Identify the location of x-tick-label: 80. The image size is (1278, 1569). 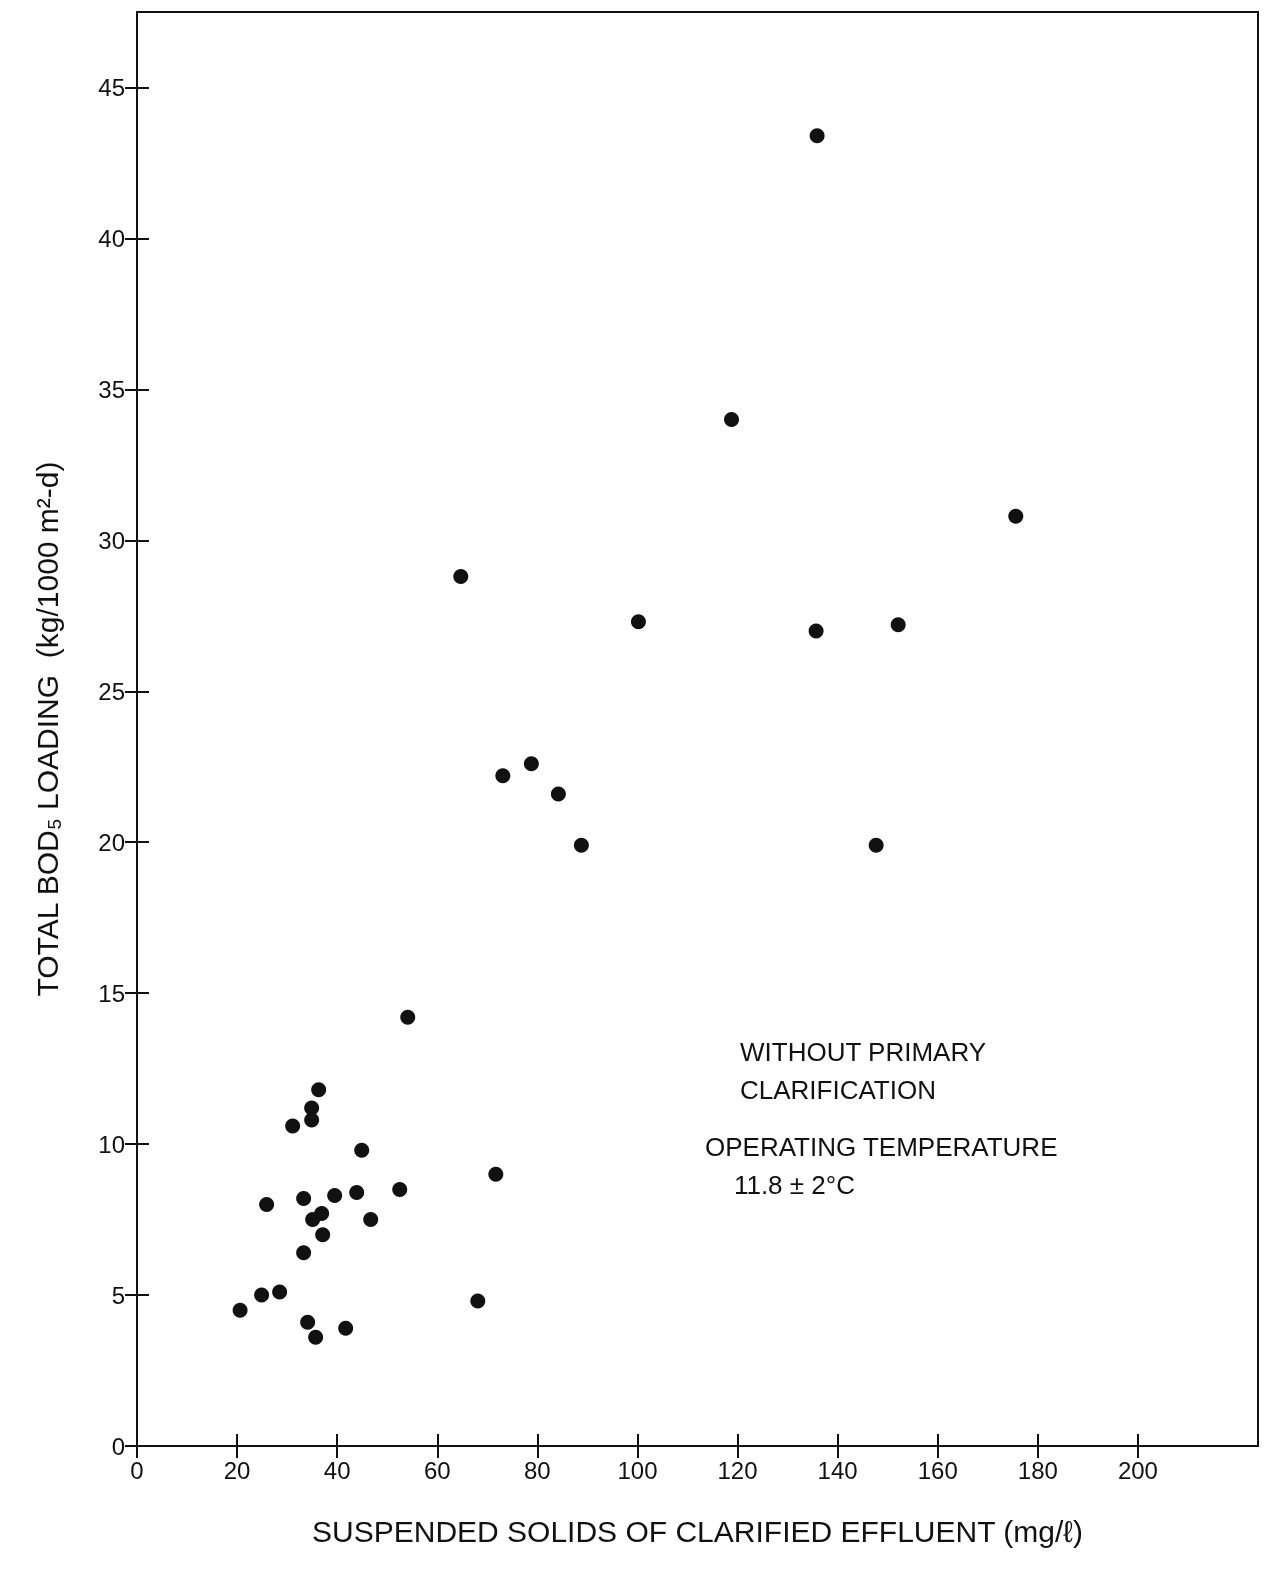
(537, 1470).